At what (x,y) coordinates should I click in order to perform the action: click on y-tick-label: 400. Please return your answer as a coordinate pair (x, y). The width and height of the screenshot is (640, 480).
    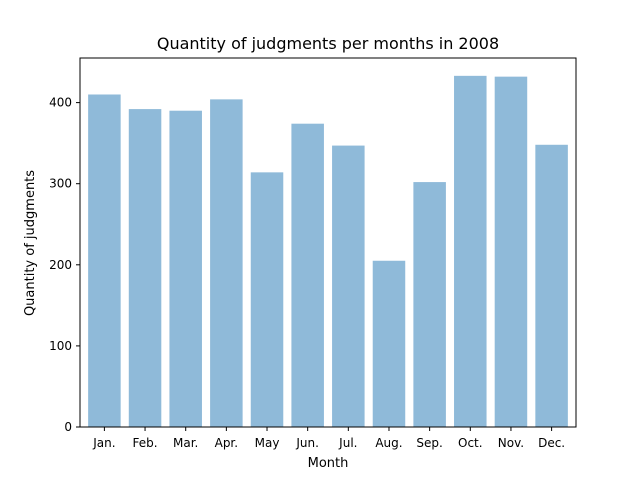
    Looking at the image, I should click on (60, 103).